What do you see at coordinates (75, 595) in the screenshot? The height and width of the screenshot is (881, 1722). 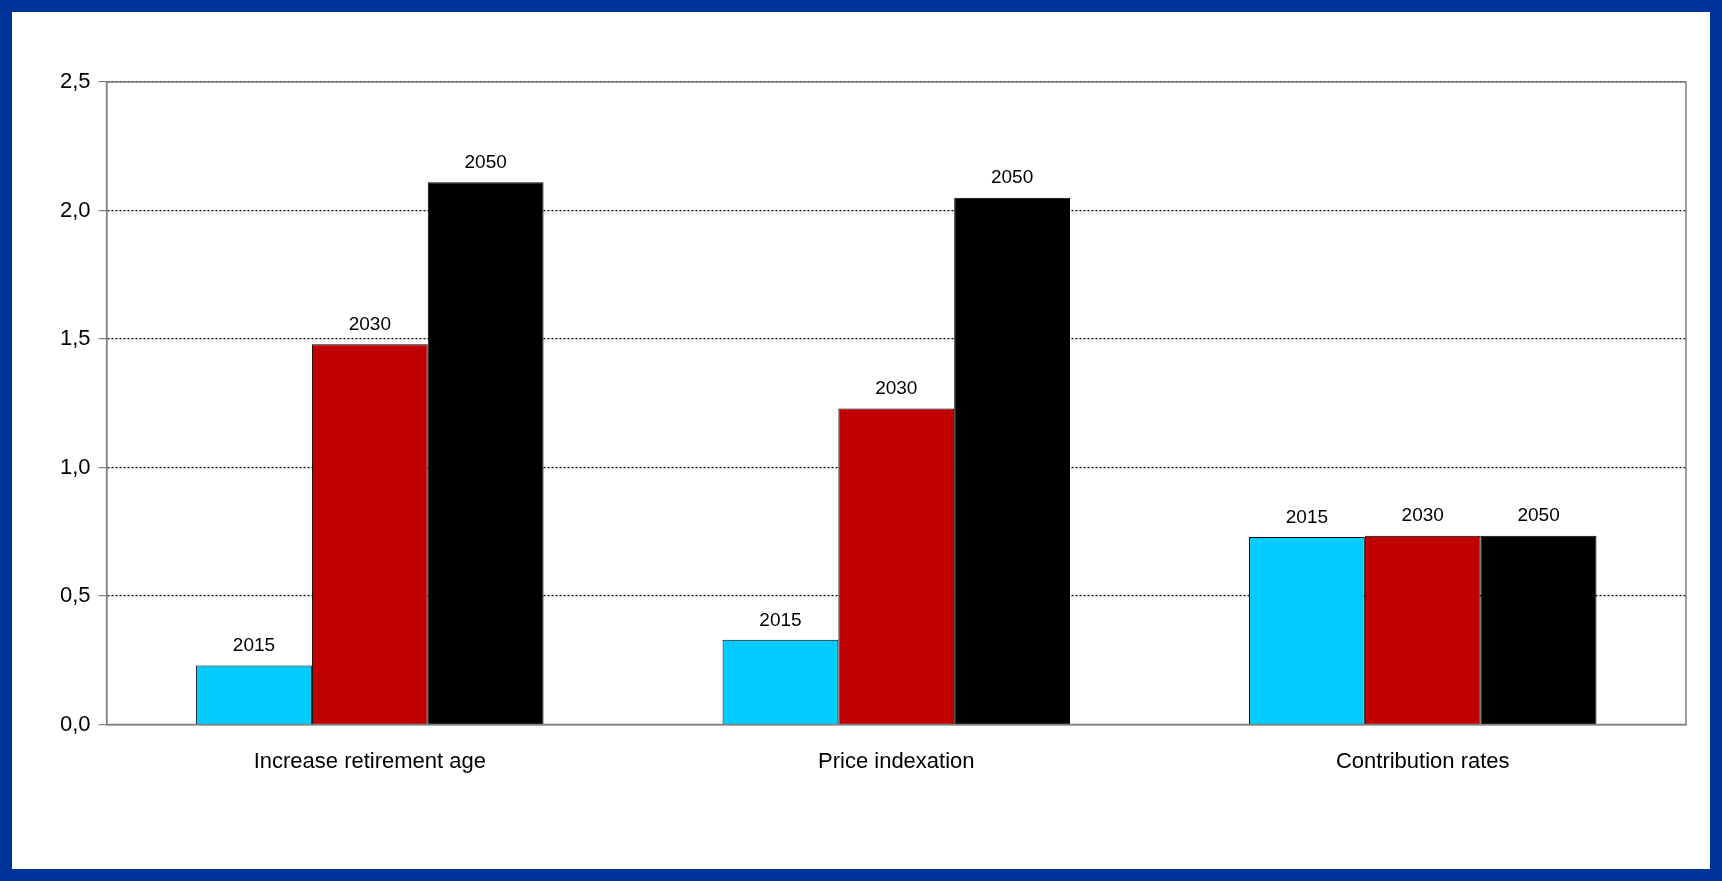 I see `y-tick-label: 0,5` at bounding box center [75, 595].